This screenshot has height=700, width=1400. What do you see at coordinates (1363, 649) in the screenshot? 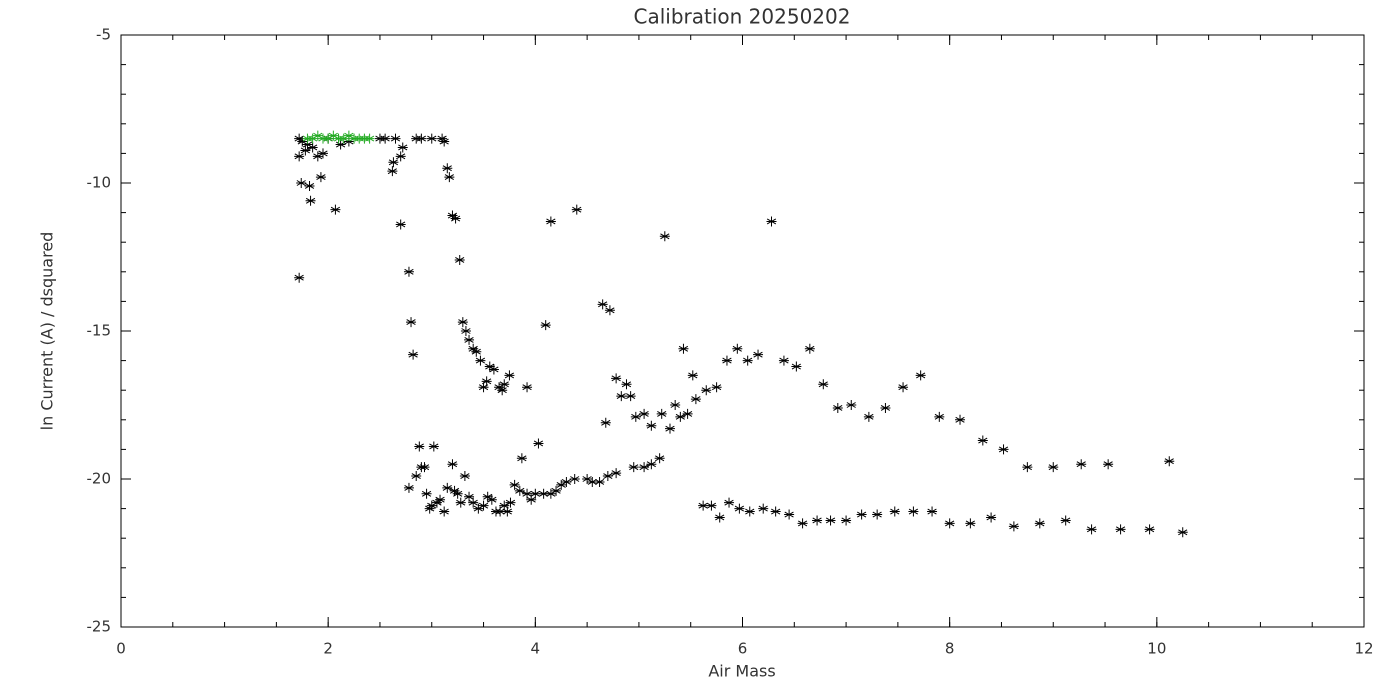
I see `x-tick-label: 12` at bounding box center [1363, 649].